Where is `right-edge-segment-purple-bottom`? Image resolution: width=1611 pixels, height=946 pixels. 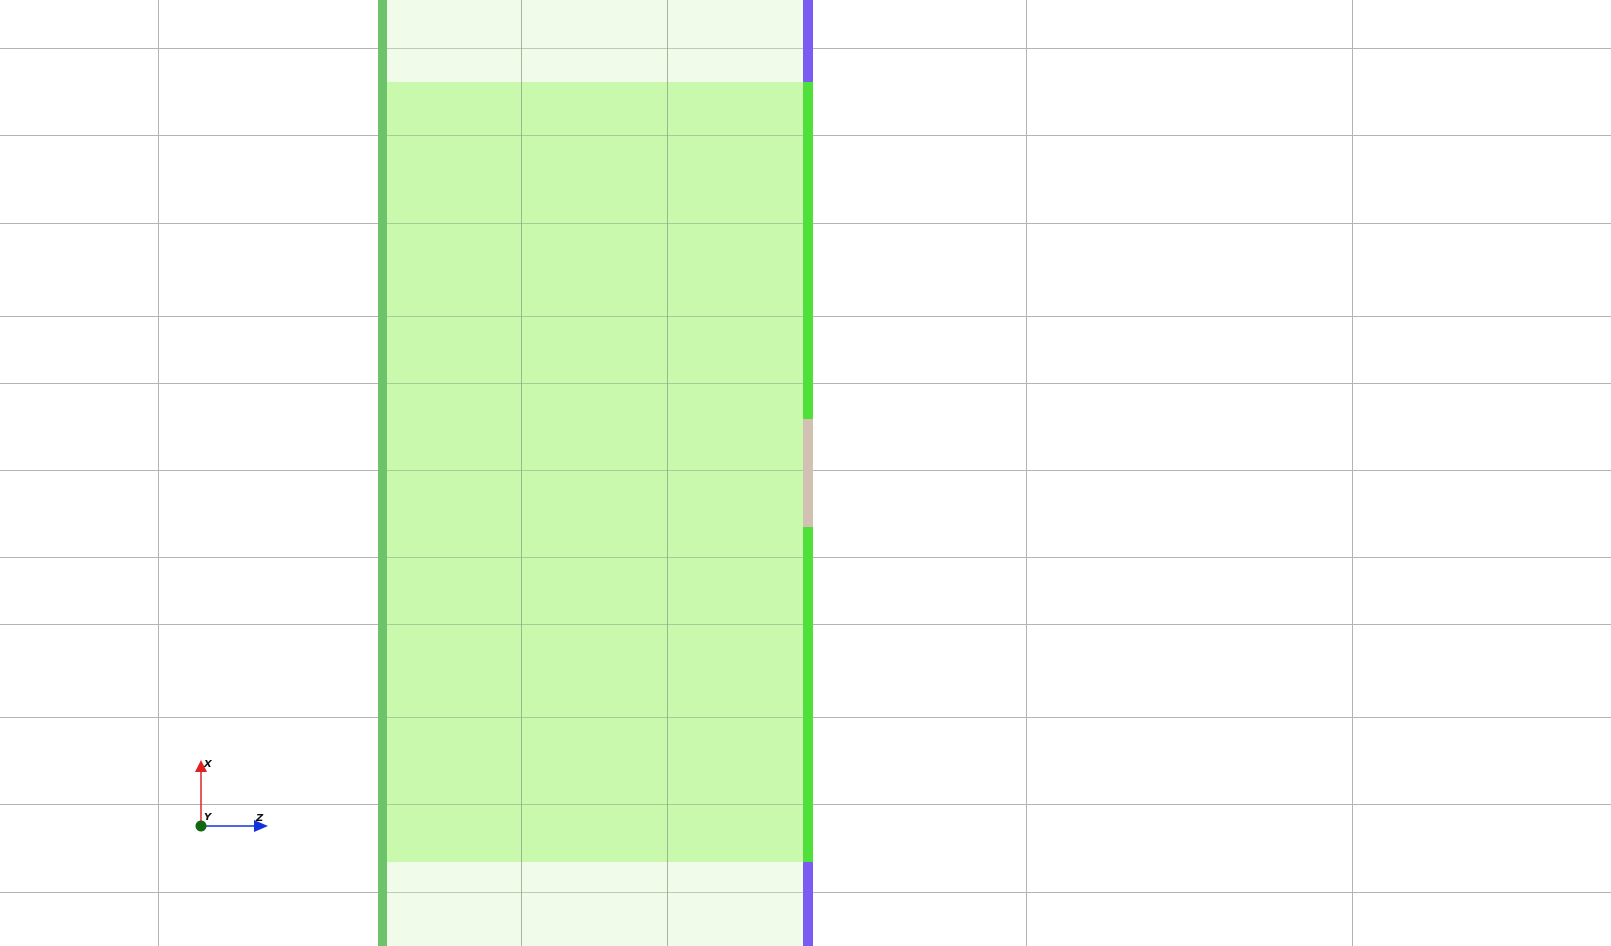 right-edge-segment-purple-bottom is located at coordinates (808, 904).